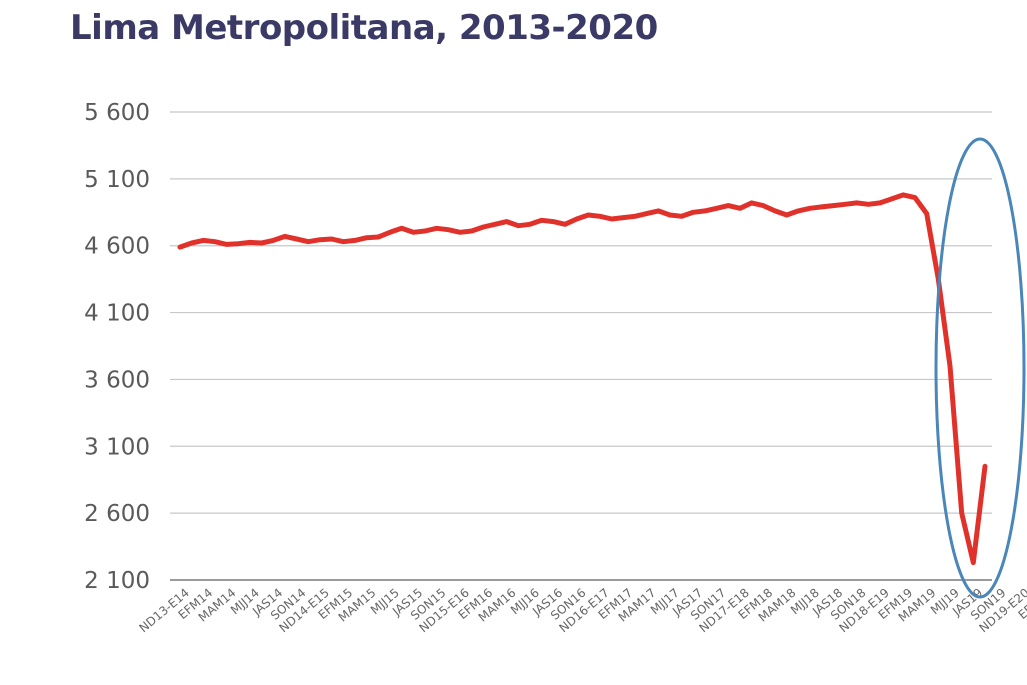  I want to click on chart-title: Lima Metropolitana, 2013-2020, so click(364, 28).